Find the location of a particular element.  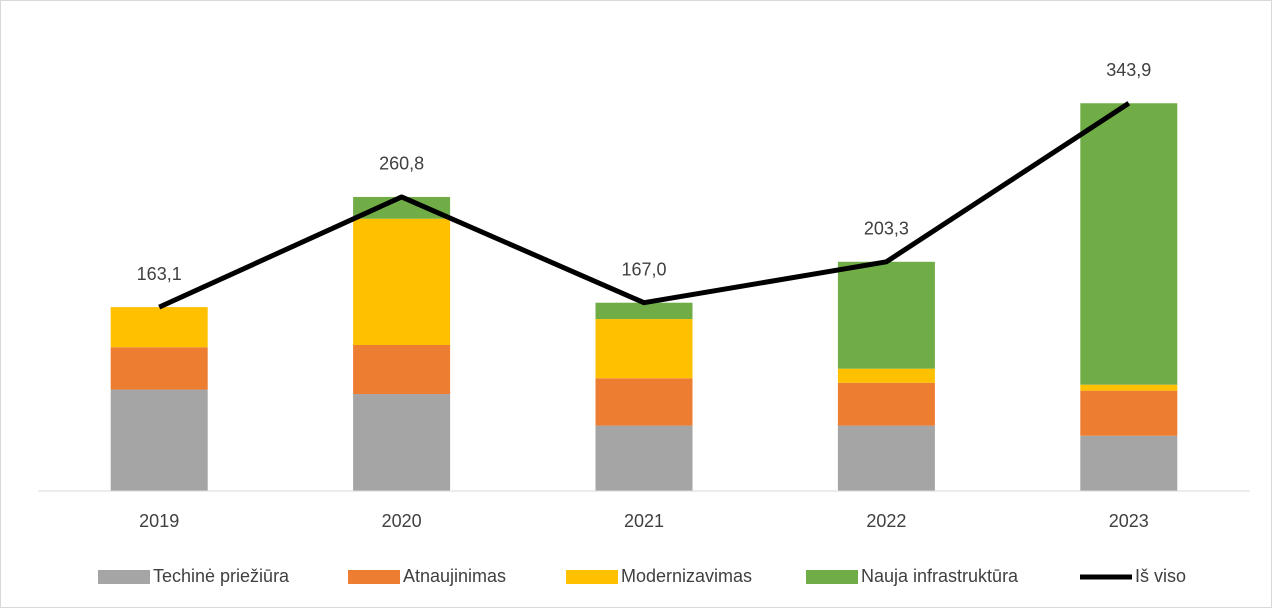

x-tick-label: 2022 is located at coordinates (886, 521).